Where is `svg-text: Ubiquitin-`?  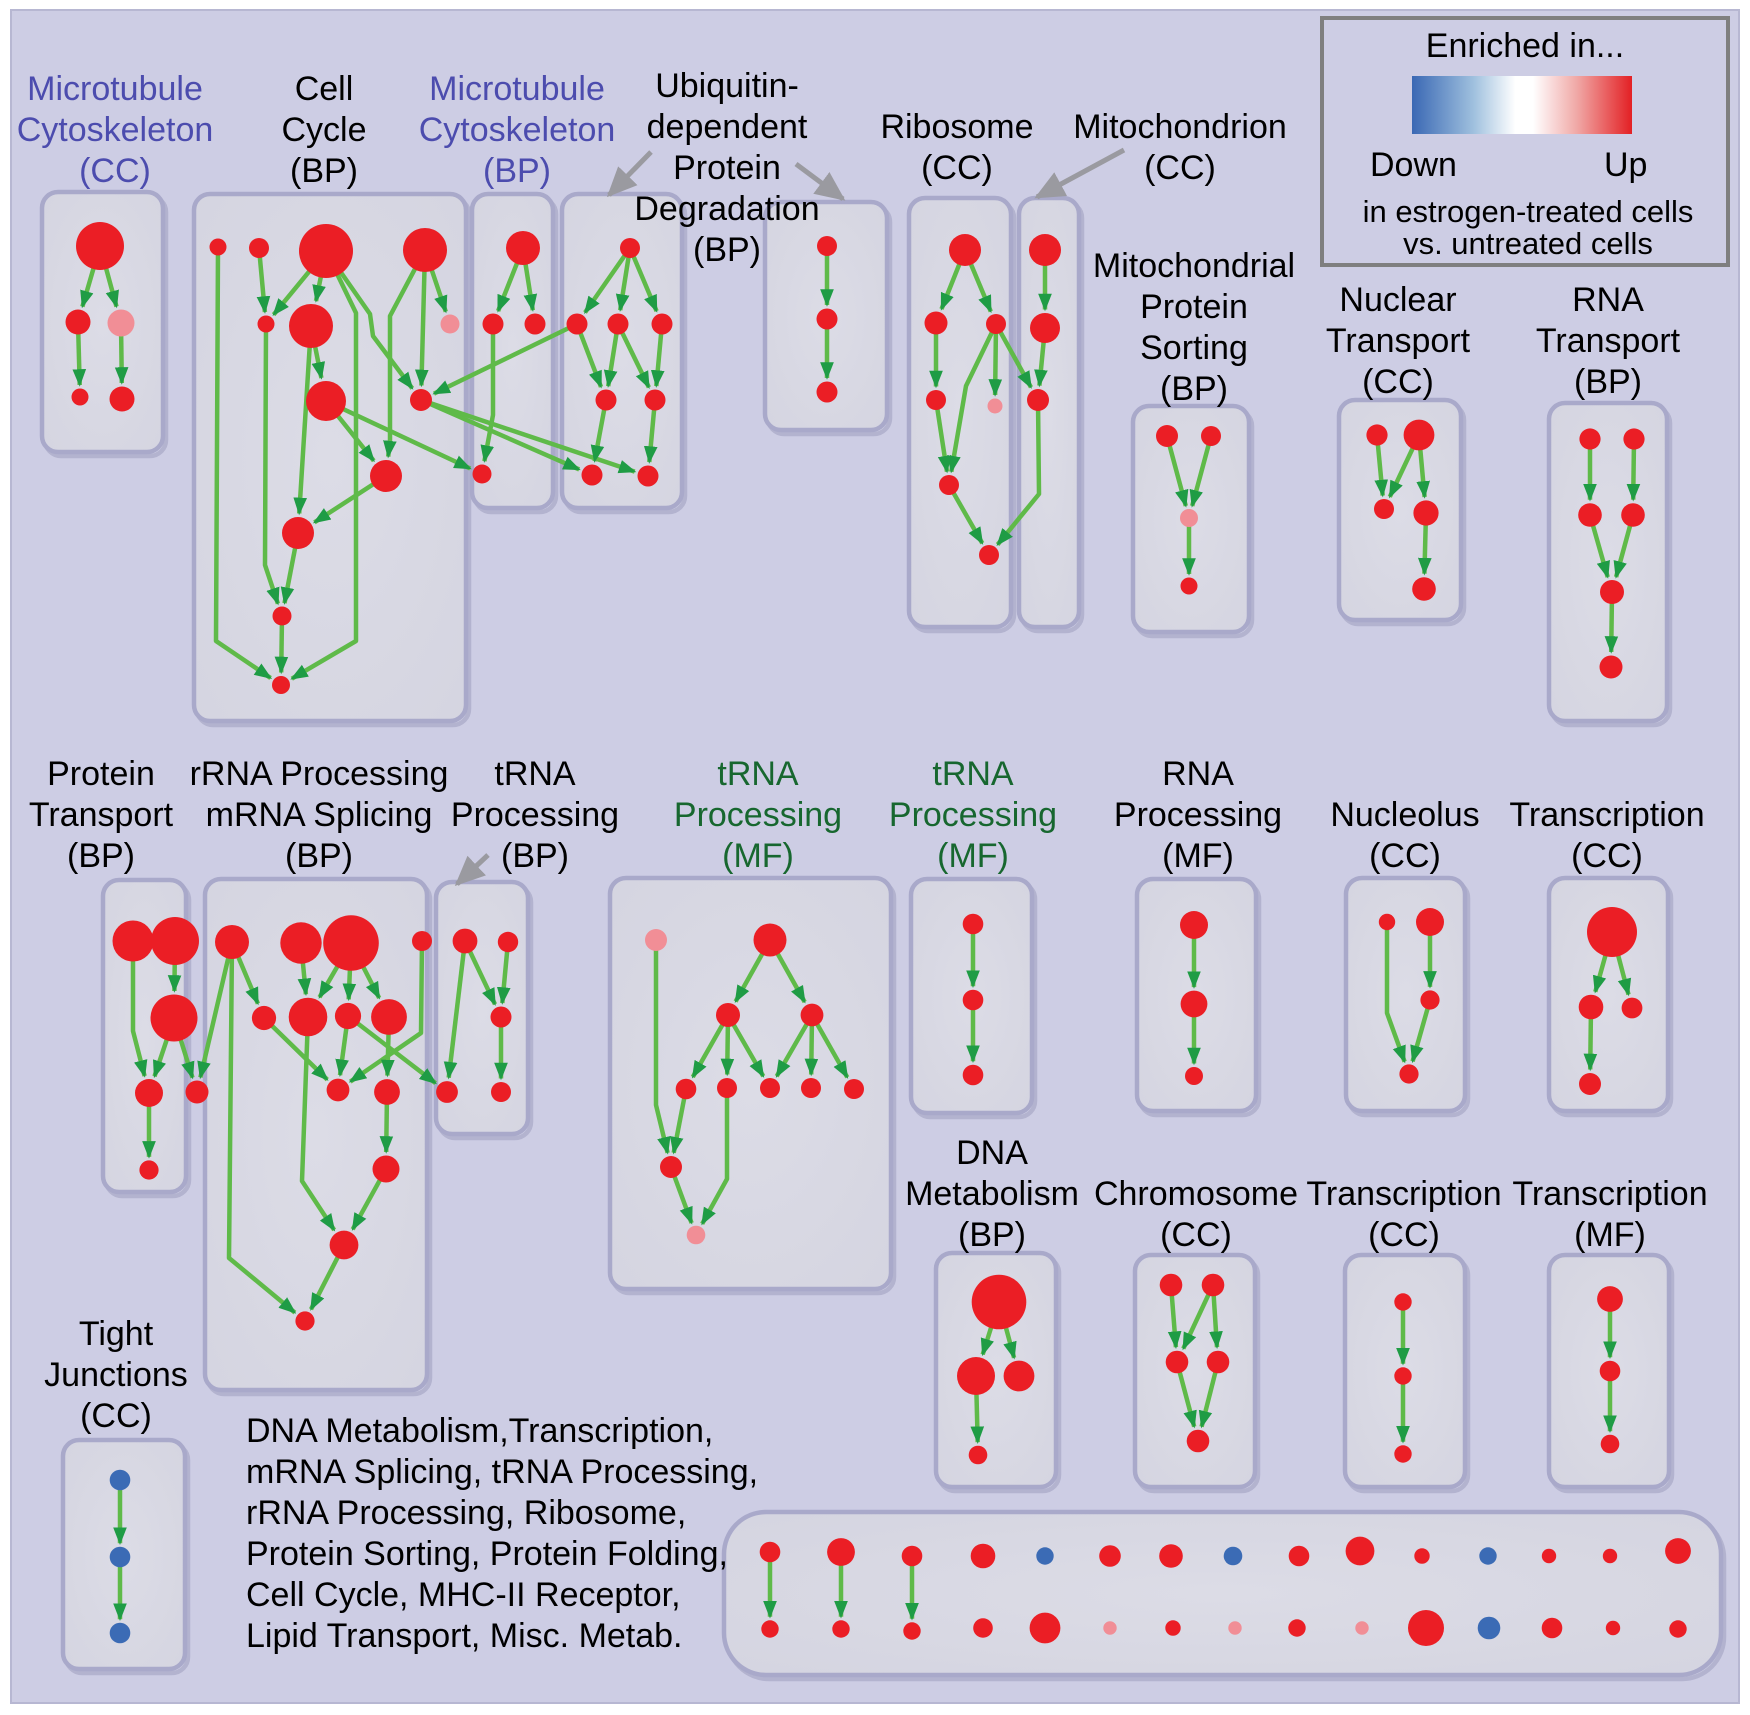
svg-text: Ubiquitin- is located at coordinates (727, 86).